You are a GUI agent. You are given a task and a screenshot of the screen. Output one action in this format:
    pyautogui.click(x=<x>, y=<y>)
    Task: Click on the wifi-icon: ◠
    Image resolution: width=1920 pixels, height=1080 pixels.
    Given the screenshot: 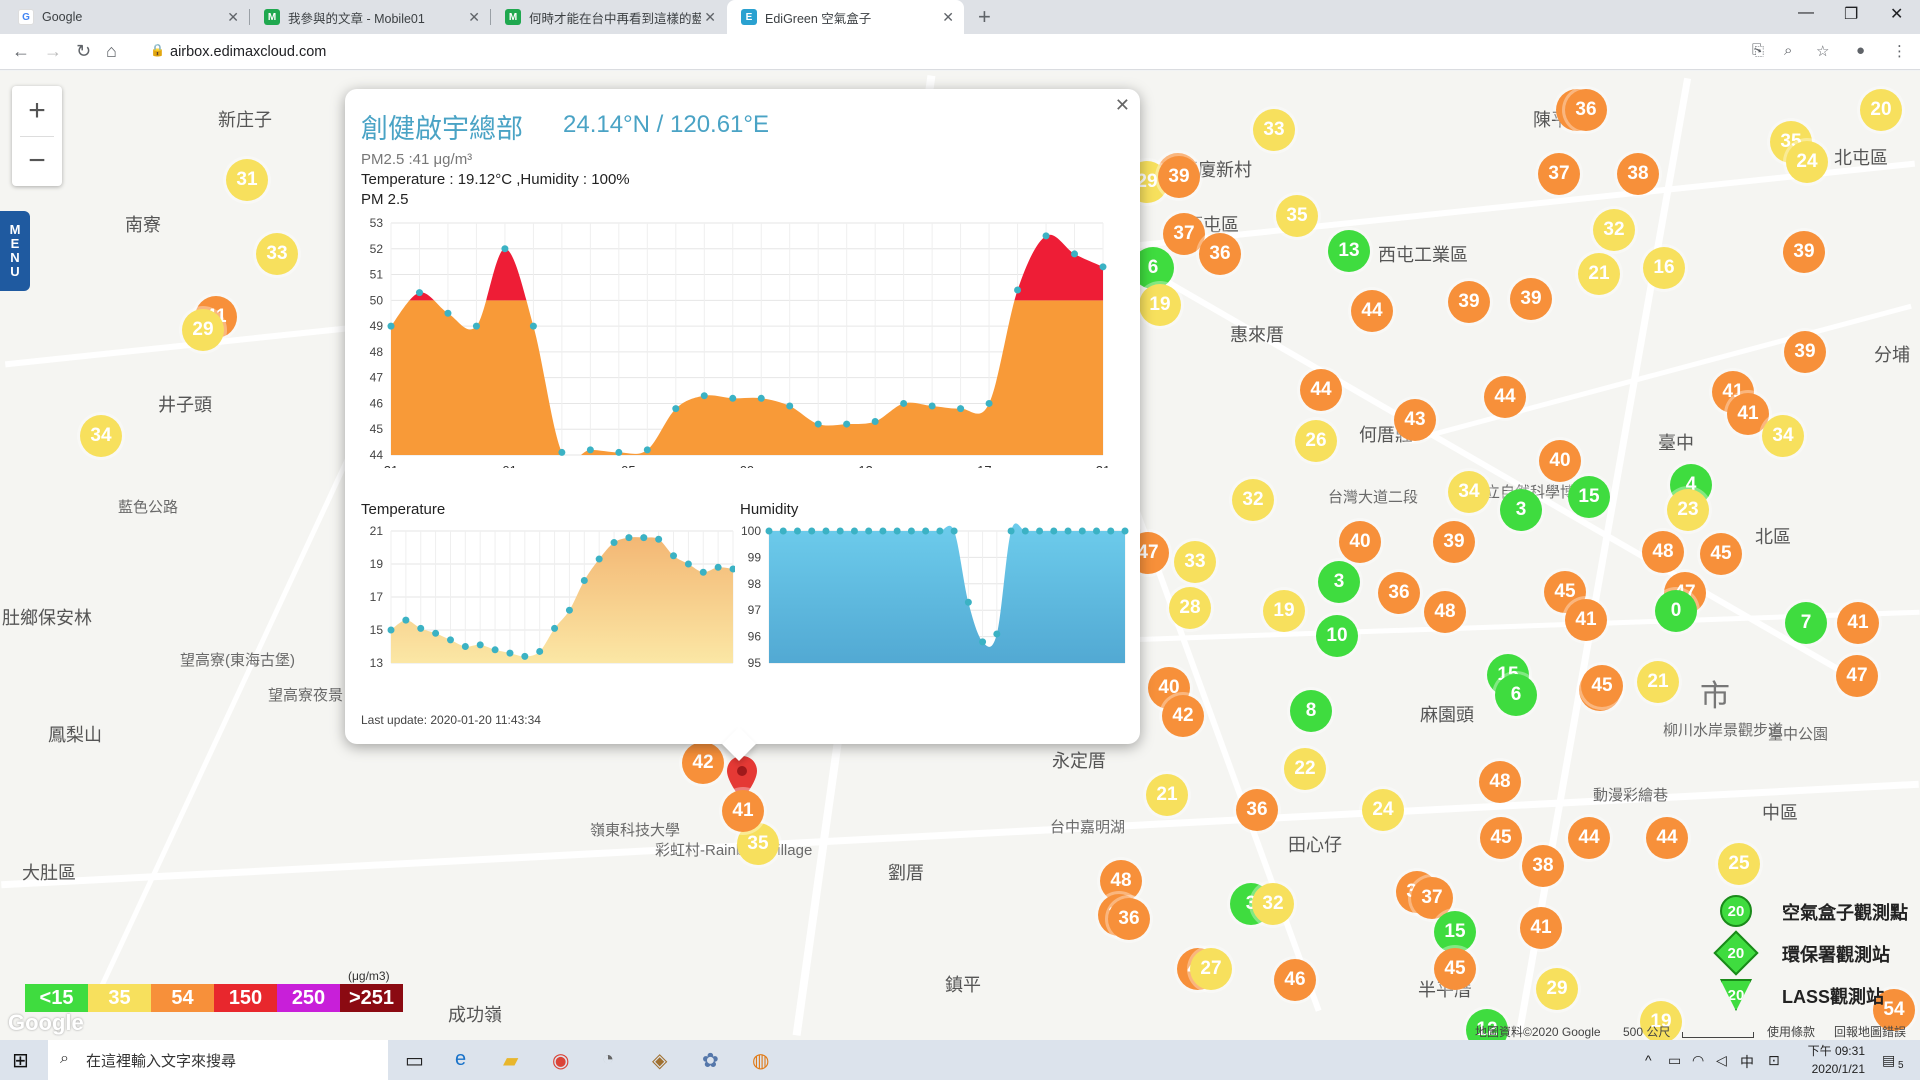 What is the action you would take?
    pyautogui.click(x=1698, y=1060)
    